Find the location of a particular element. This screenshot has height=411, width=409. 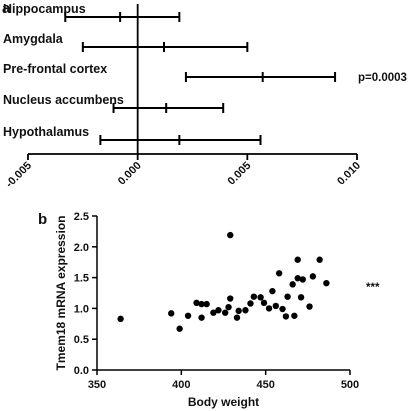

panel-b-x-tick-label: 450 is located at coordinates (265, 385).